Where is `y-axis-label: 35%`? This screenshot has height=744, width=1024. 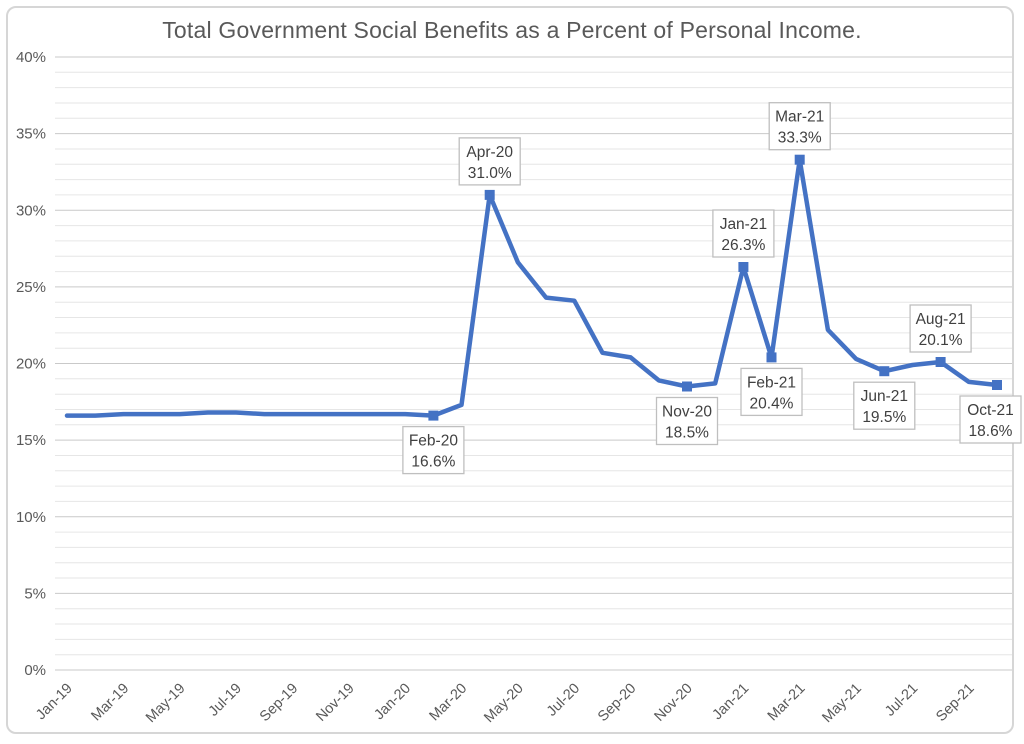
y-axis-label: 35% is located at coordinates (31, 134).